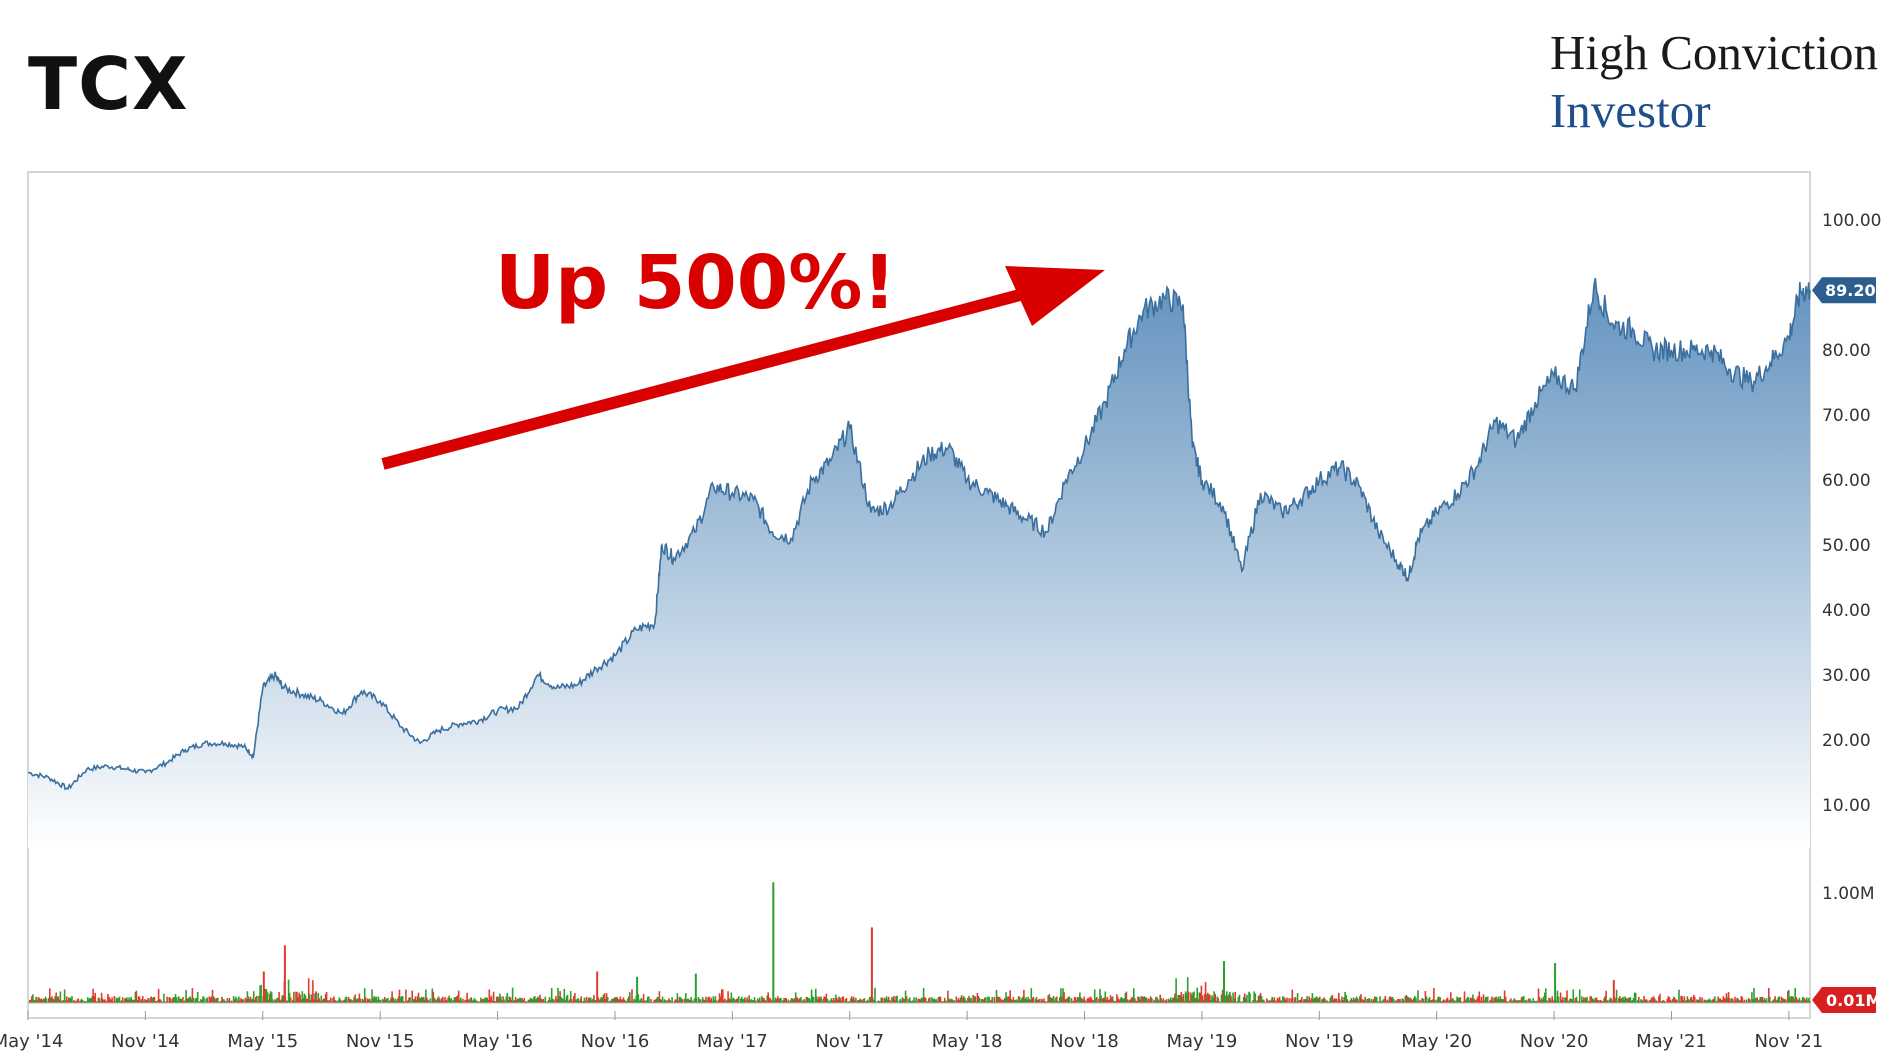 This screenshot has height=1056, width=1900. What do you see at coordinates (31, 1041) in the screenshot?
I see `x-tick-label: May '14` at bounding box center [31, 1041].